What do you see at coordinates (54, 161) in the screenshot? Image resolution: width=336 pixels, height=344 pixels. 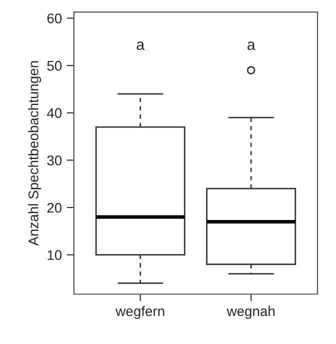 I see `y-tick-label: 30` at bounding box center [54, 161].